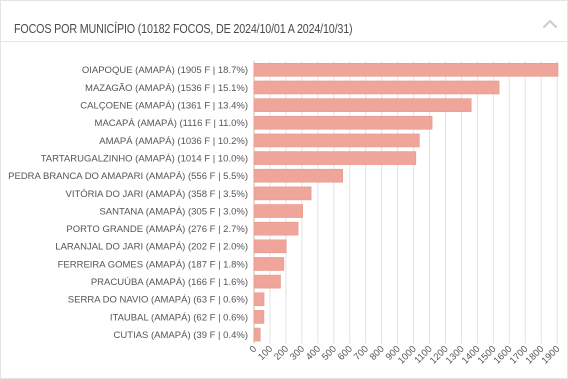 The height and width of the screenshot is (379, 568). Describe the element at coordinates (265, 353) in the screenshot. I see `x-tick-label: 100` at that location.